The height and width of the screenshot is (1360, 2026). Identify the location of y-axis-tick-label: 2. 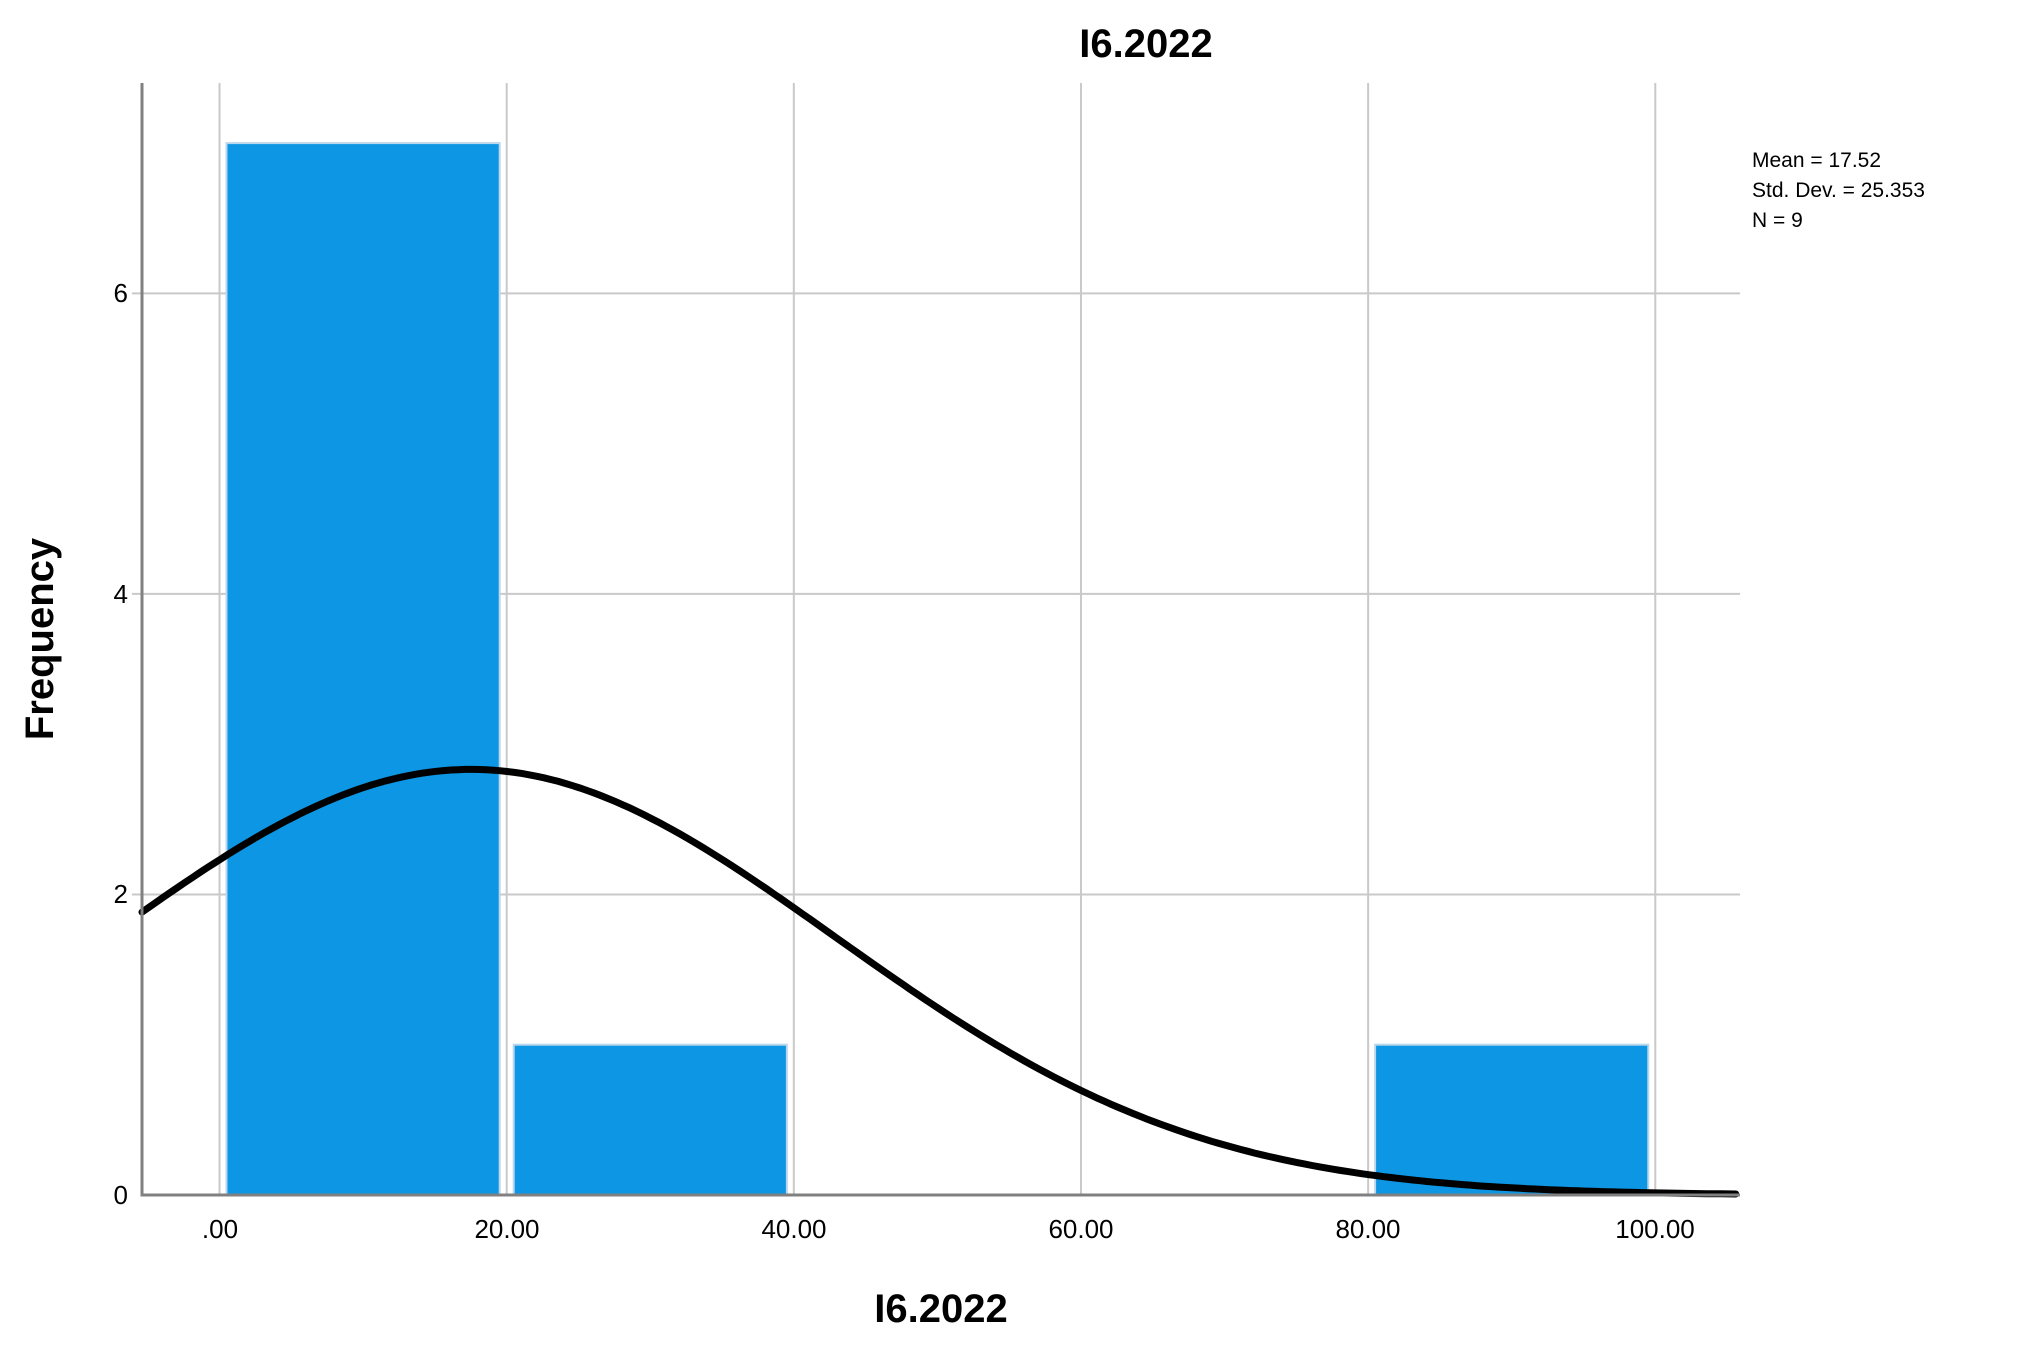
(120, 894).